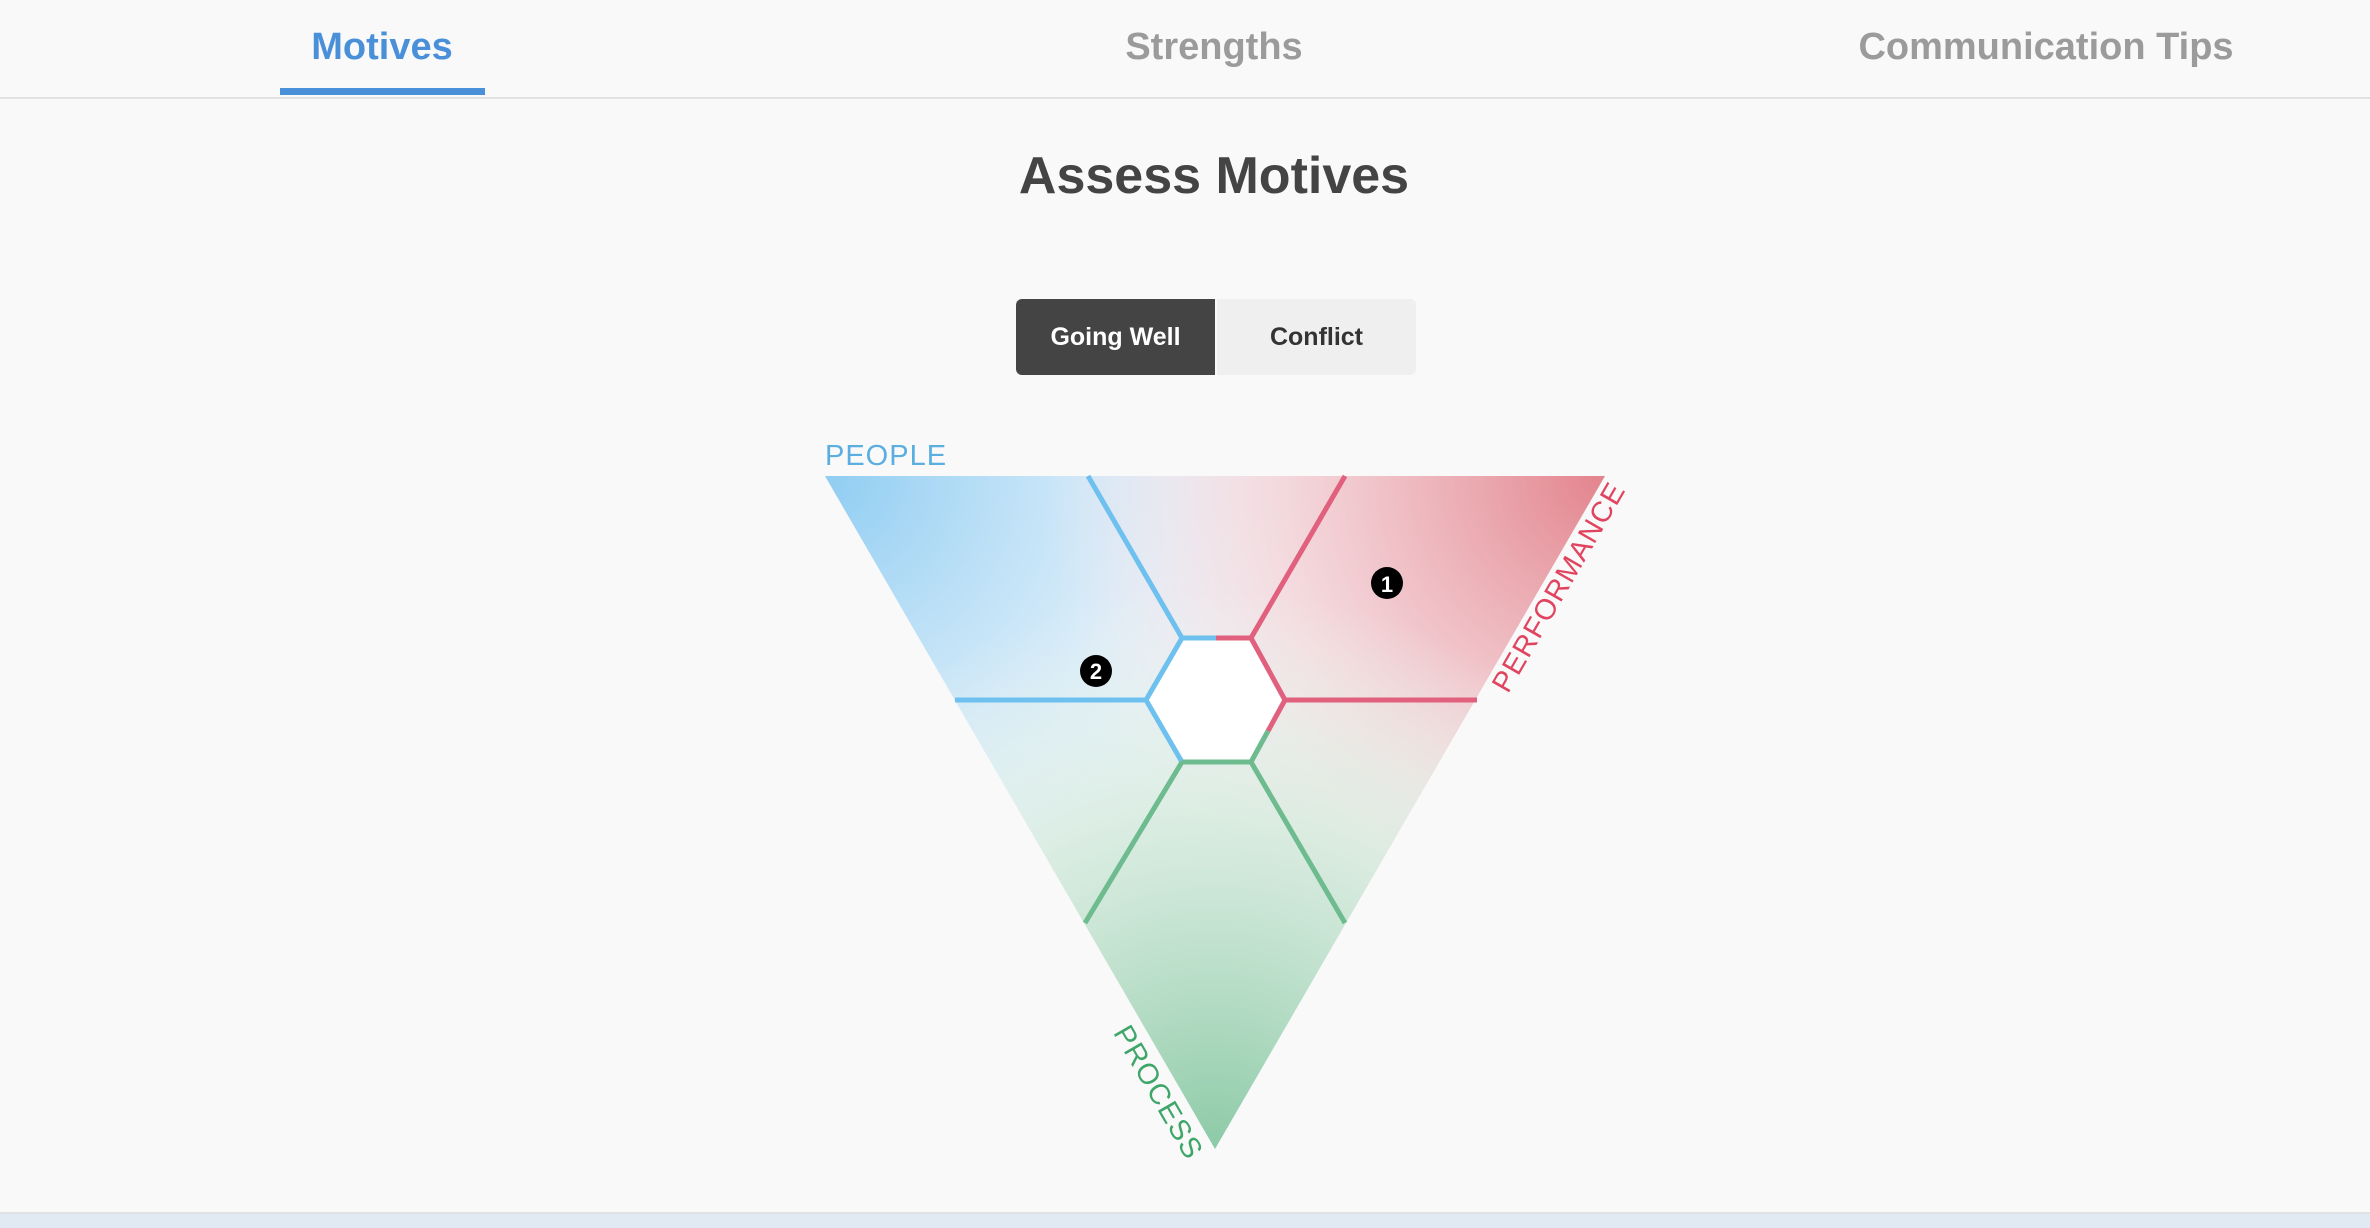 Image resolution: width=2370 pixels, height=1228 pixels. I want to click on marker-2-label: 2, so click(1096, 671).